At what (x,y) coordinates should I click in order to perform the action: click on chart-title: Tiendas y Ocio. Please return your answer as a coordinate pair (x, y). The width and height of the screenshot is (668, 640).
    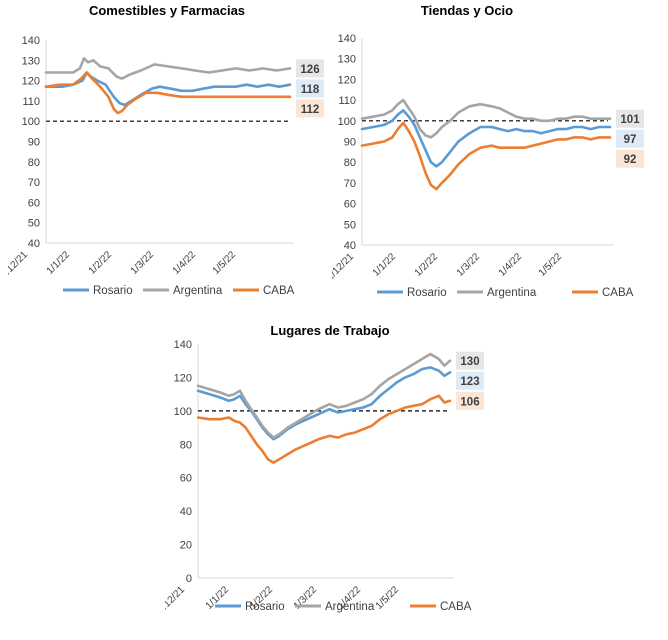
    Looking at the image, I should click on (467, 10).